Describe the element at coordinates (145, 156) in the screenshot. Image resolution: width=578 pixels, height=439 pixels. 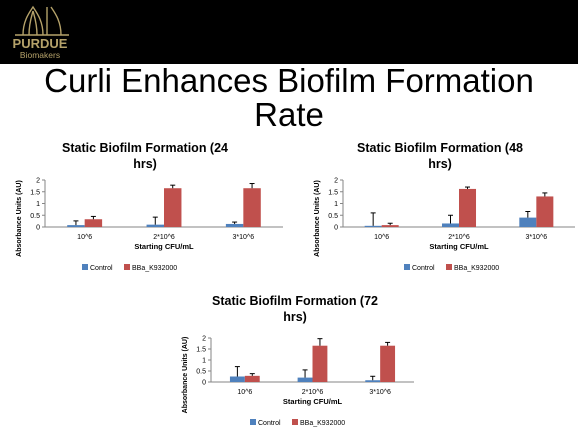
I see `chart-title: Static Biofilm Formation (24 hrs)` at that location.